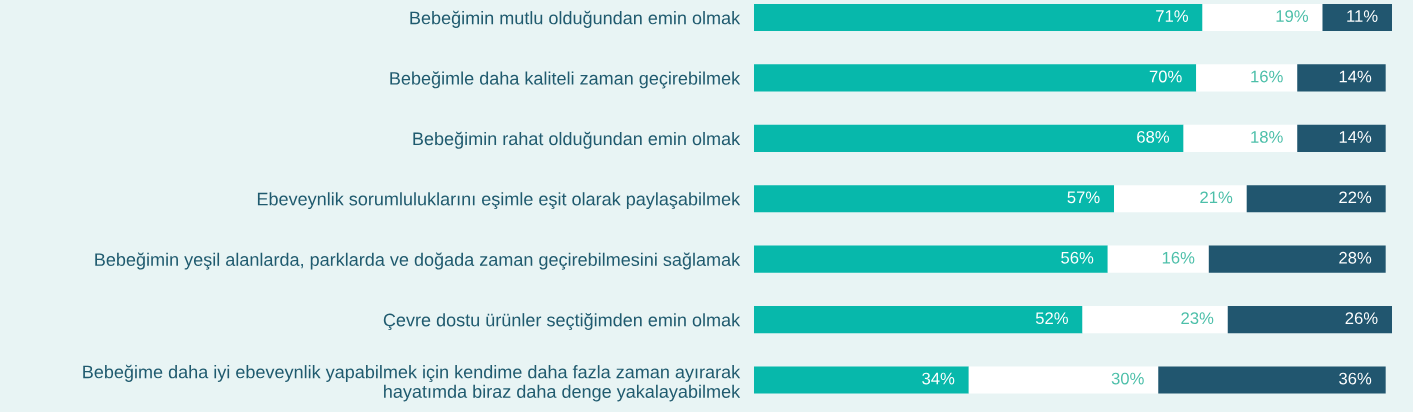 Image resolution: width=1413 pixels, height=412 pixels. Describe the element at coordinates (418, 261) in the screenshot. I see `y-tick-label: Bebeğimin yeşil alanlarda, parklarda ve doğada zaman geçirebilmesini sağlamak` at that location.